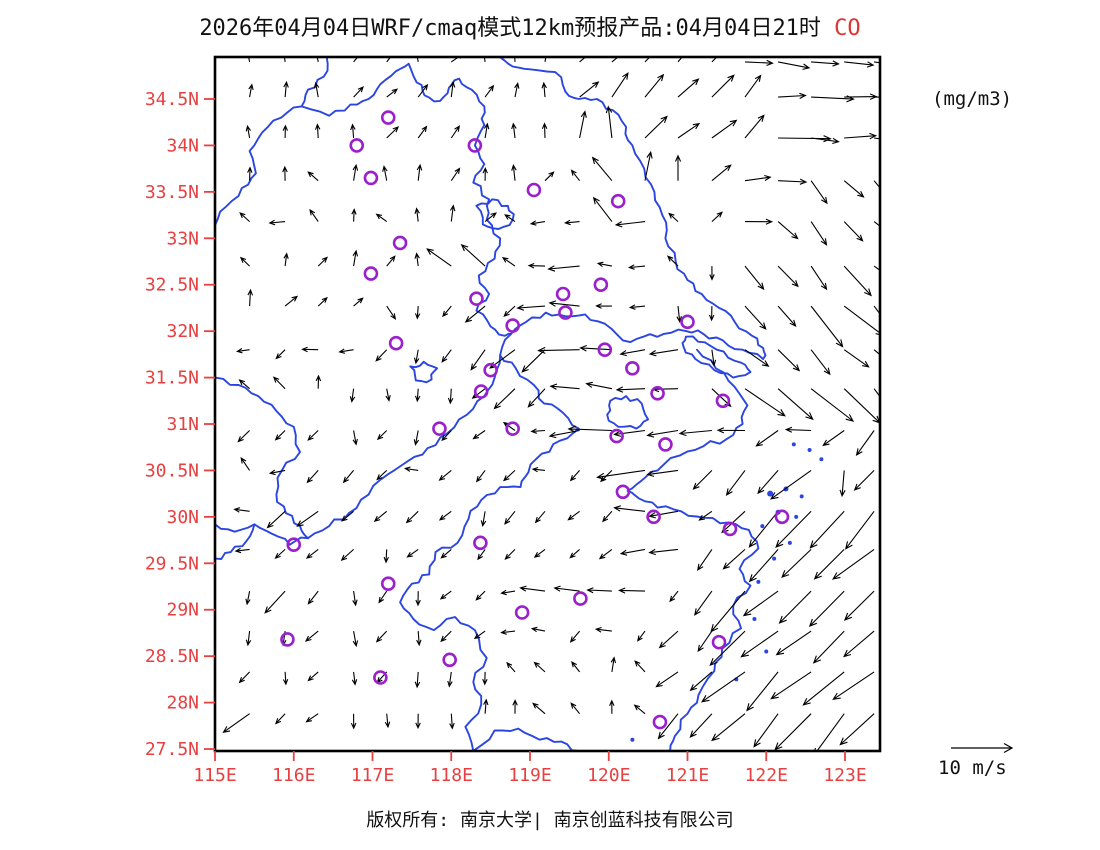  Describe the element at coordinates (182, 424) in the screenshot. I see `y-axis-tick-label: 31N` at that location.